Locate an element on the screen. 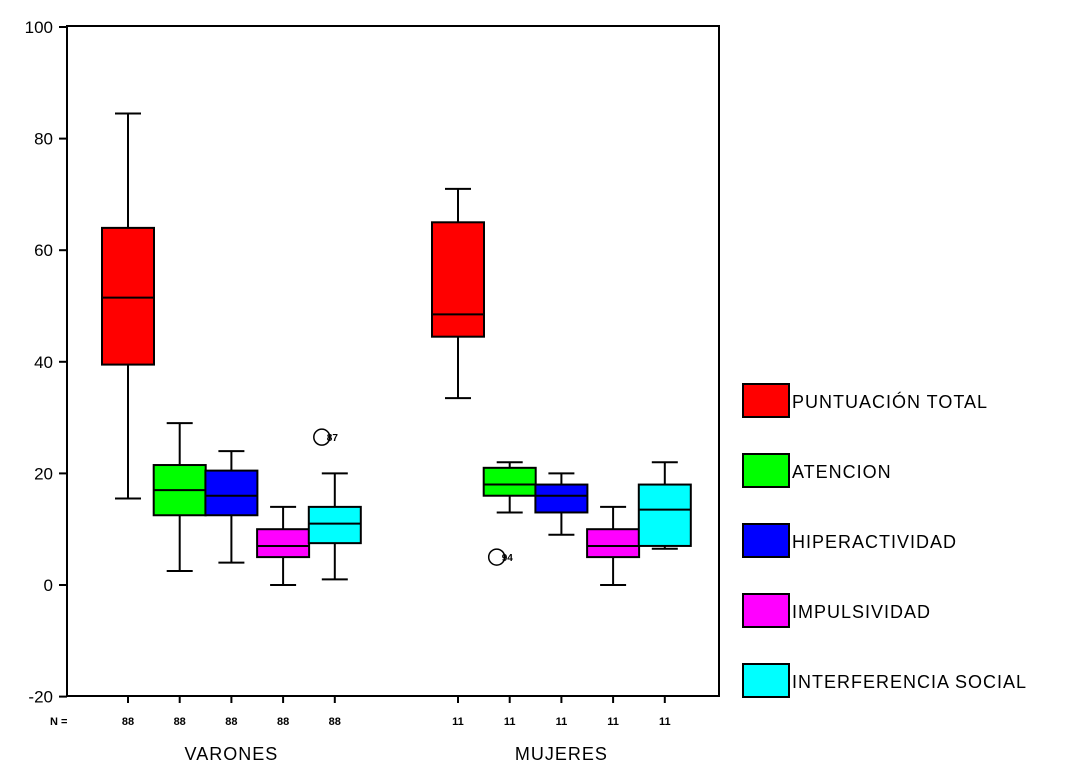 Image resolution: width=1086 pixels, height=764 pixels. legend-label: HIPERACTIVIDAD is located at coordinates (874, 542).